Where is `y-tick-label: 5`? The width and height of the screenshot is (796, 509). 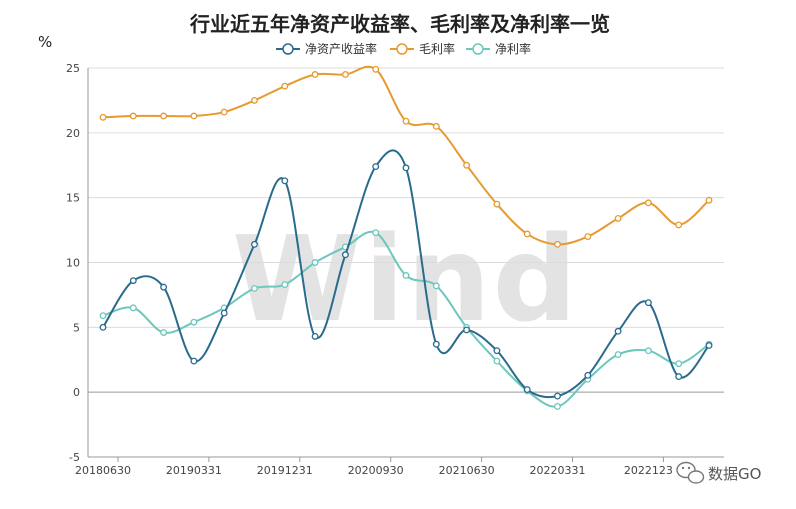 y-tick-label: 5 is located at coordinates (76, 327).